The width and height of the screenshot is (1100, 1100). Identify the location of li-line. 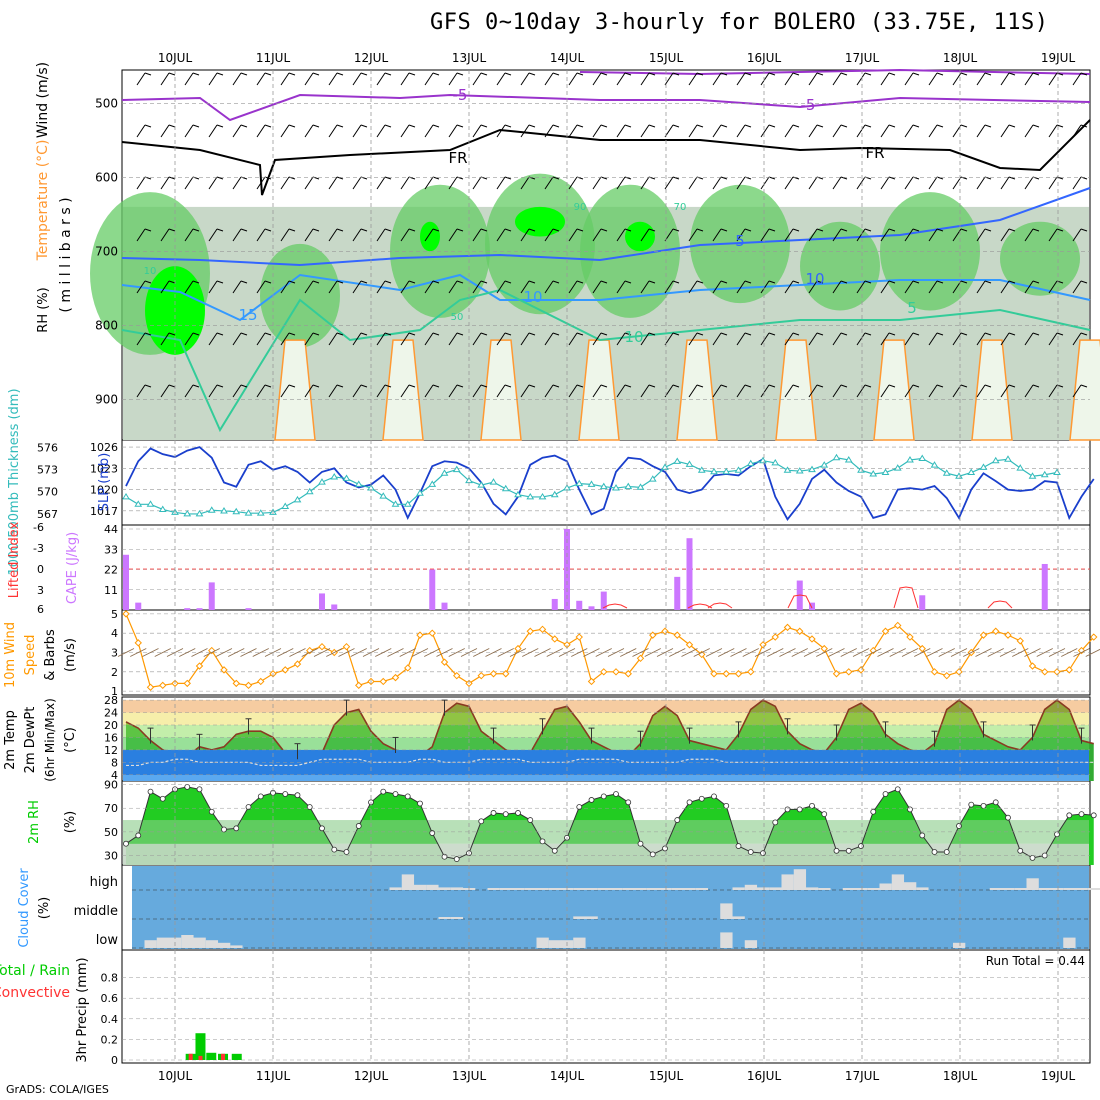
(1000, 604).